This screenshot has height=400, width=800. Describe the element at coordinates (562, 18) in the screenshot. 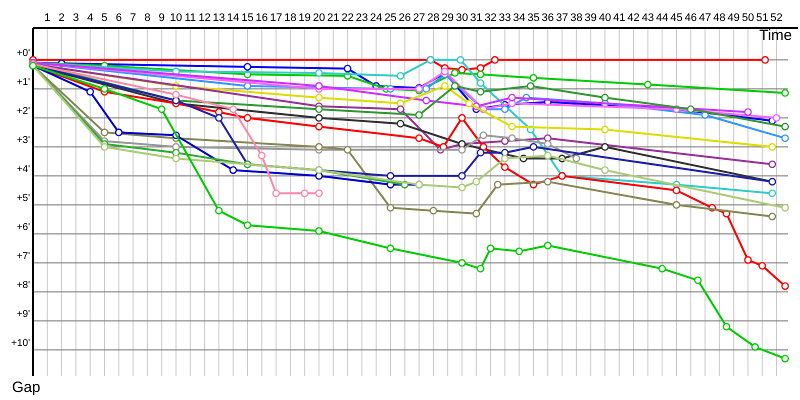

I see `x-tick-label: 37` at that location.